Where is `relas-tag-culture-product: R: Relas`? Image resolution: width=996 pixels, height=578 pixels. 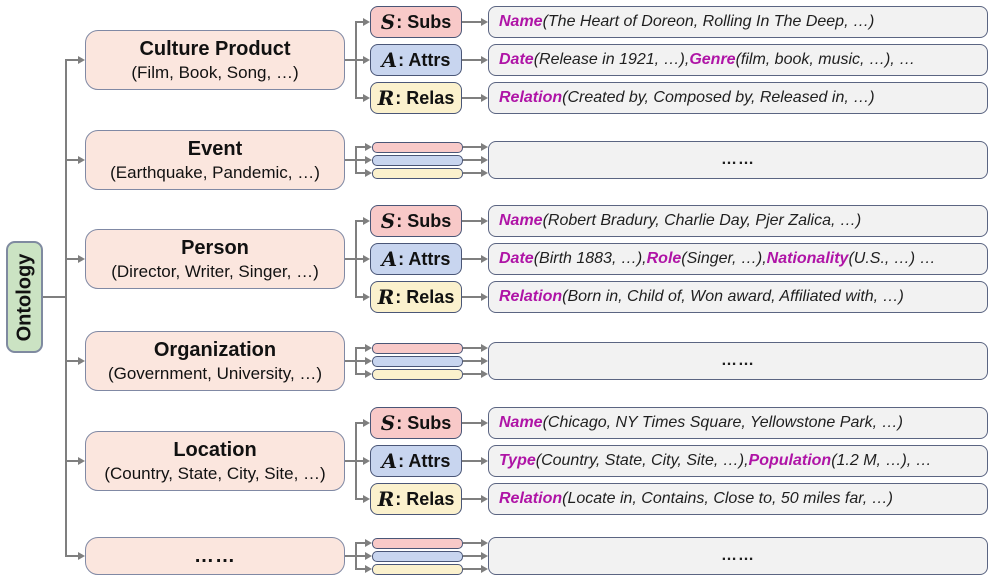 relas-tag-culture-product: R: Relas is located at coordinates (416, 98).